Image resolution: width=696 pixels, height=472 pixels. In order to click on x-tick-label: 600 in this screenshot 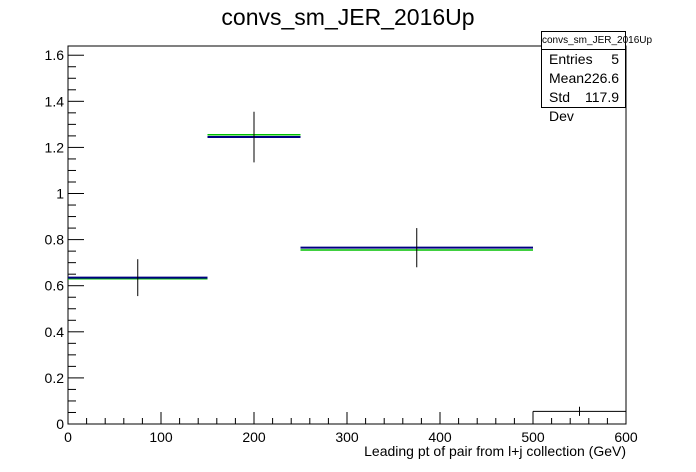, I will do `click(626, 437)`.